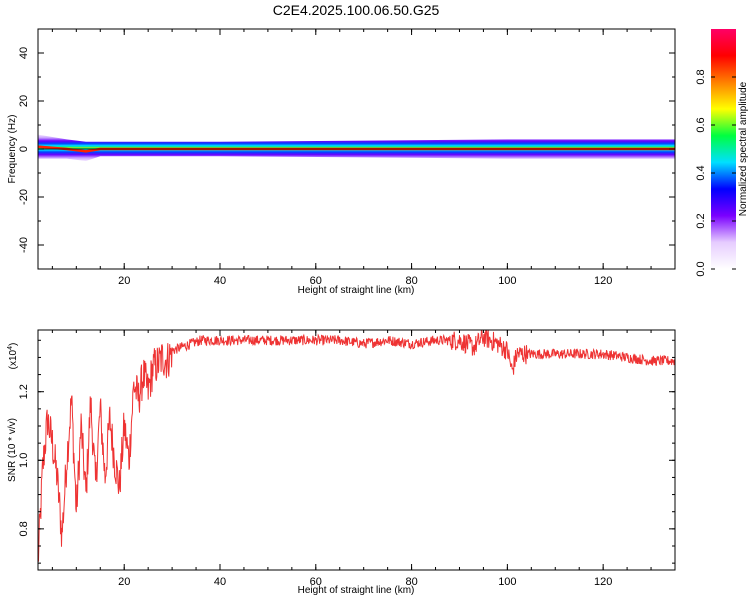  Describe the element at coordinates (220, 281) in the screenshot. I see `spectrogram-xtick-label: 40` at that location.